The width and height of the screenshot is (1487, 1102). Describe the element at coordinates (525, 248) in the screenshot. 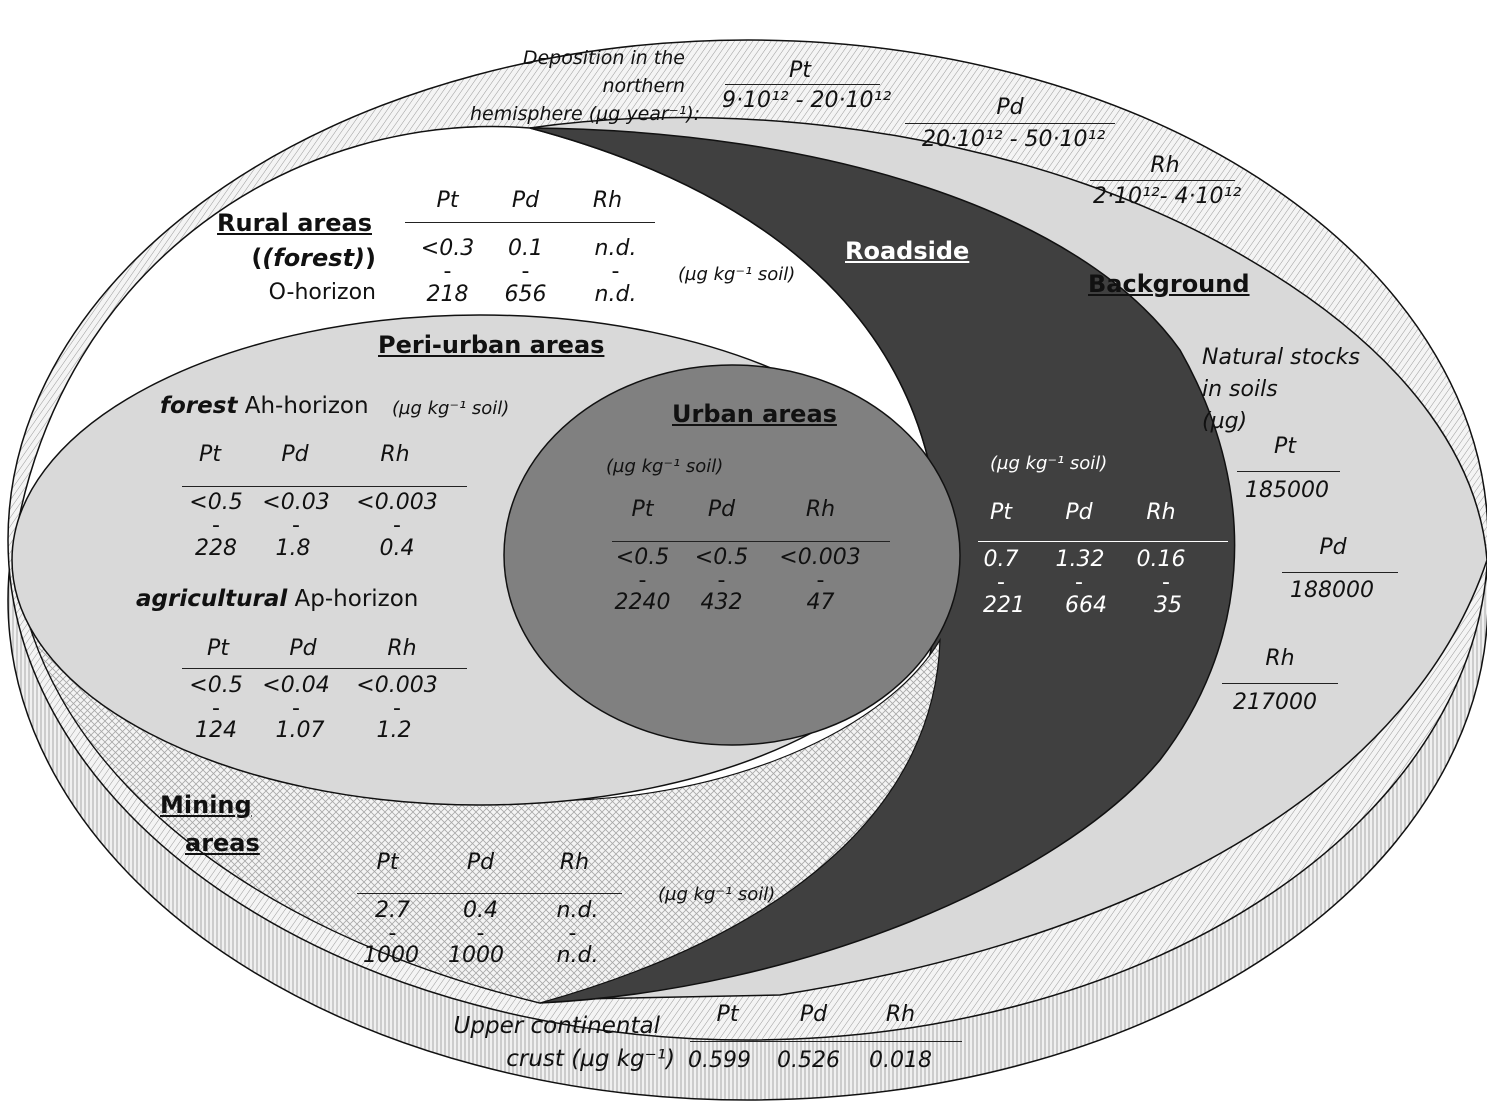

I see `rural-min-pd: 0.1` at that location.